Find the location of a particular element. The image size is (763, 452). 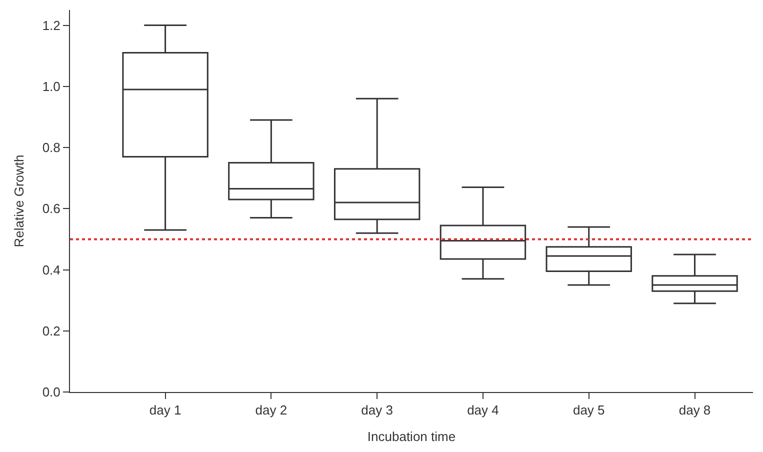

x-tick-label: day 2 is located at coordinates (271, 410).